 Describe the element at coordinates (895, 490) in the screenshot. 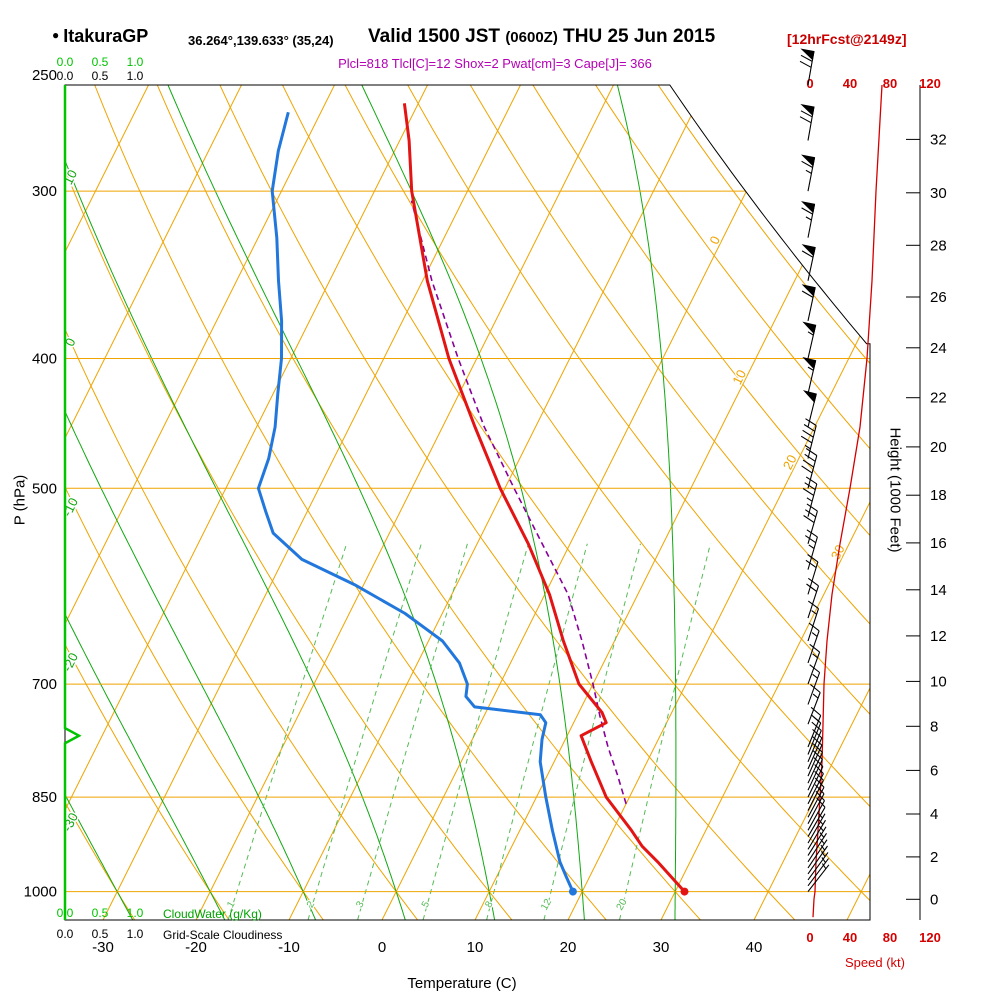

I see `height-axis-title: Height (1000 Feet)` at that location.